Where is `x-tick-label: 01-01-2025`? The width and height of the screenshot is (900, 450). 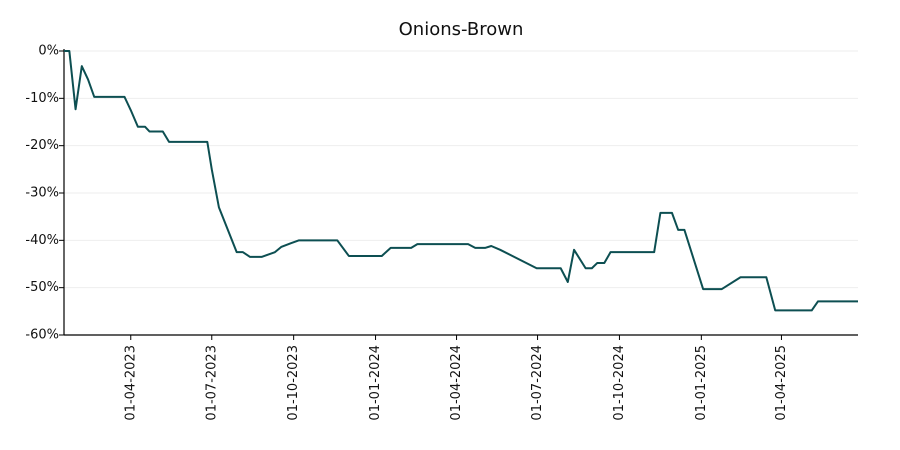
x-tick-label: 01-01-2025 is located at coordinates (701, 383).